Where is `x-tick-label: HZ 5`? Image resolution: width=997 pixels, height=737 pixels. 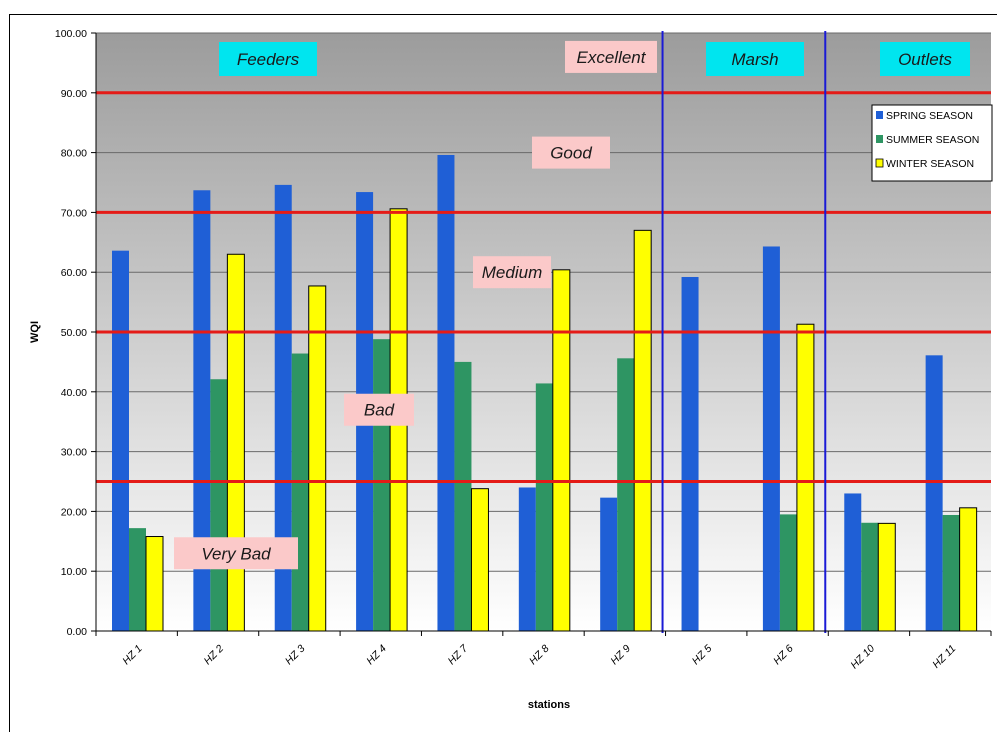 x-tick-label: HZ 5 is located at coordinates (702, 655).